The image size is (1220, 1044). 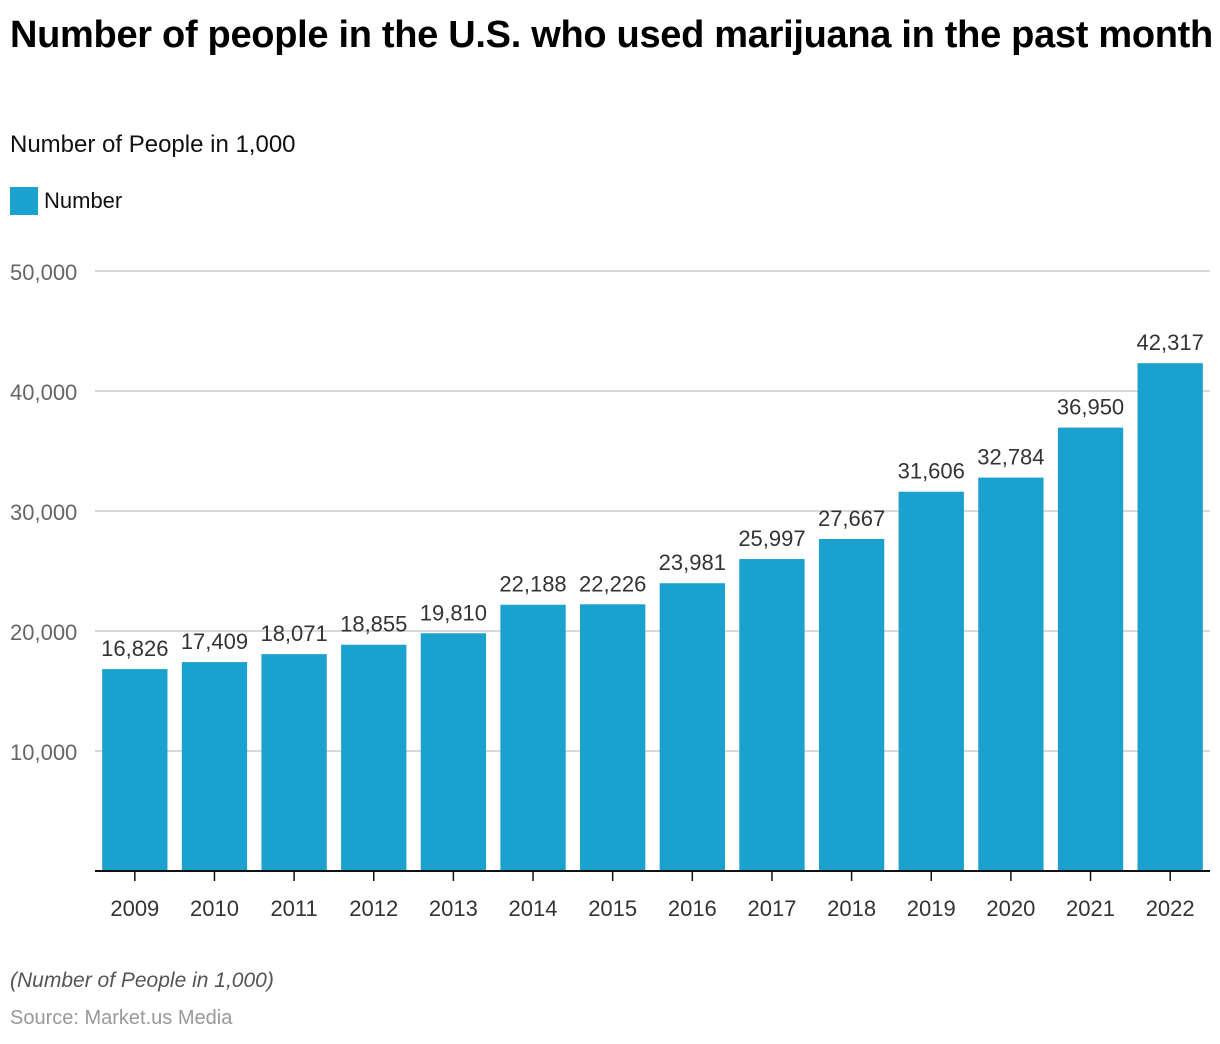 I want to click on x-tick-label: 2018, so click(x=851, y=908).